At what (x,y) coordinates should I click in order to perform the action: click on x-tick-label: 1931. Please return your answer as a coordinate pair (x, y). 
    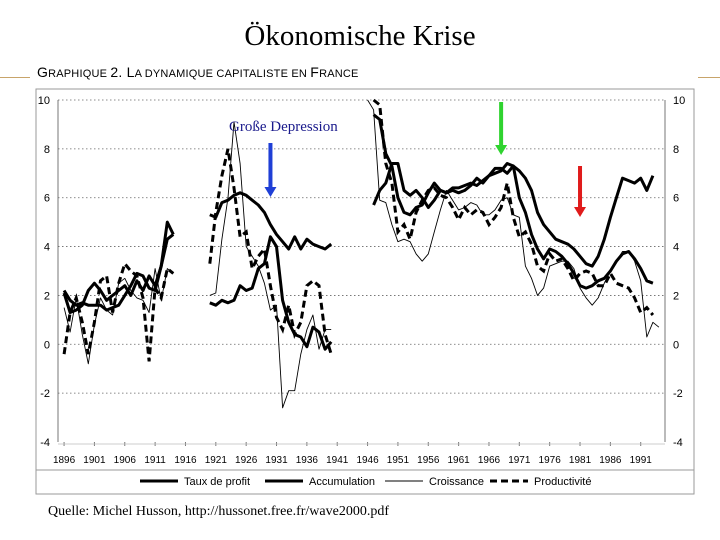
    Looking at the image, I should click on (276, 460).